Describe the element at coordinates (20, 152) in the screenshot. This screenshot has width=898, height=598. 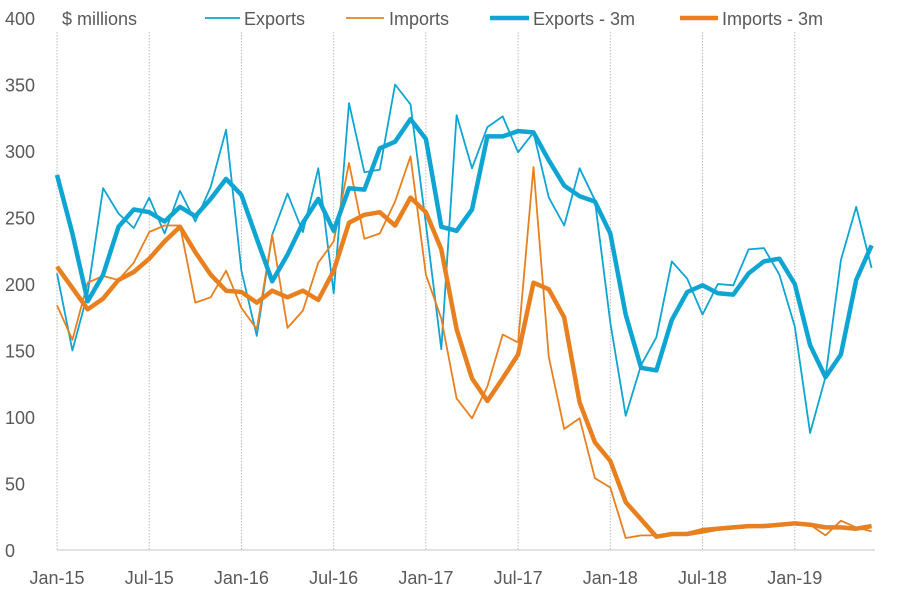
I see `y-tick-label: 300` at that location.